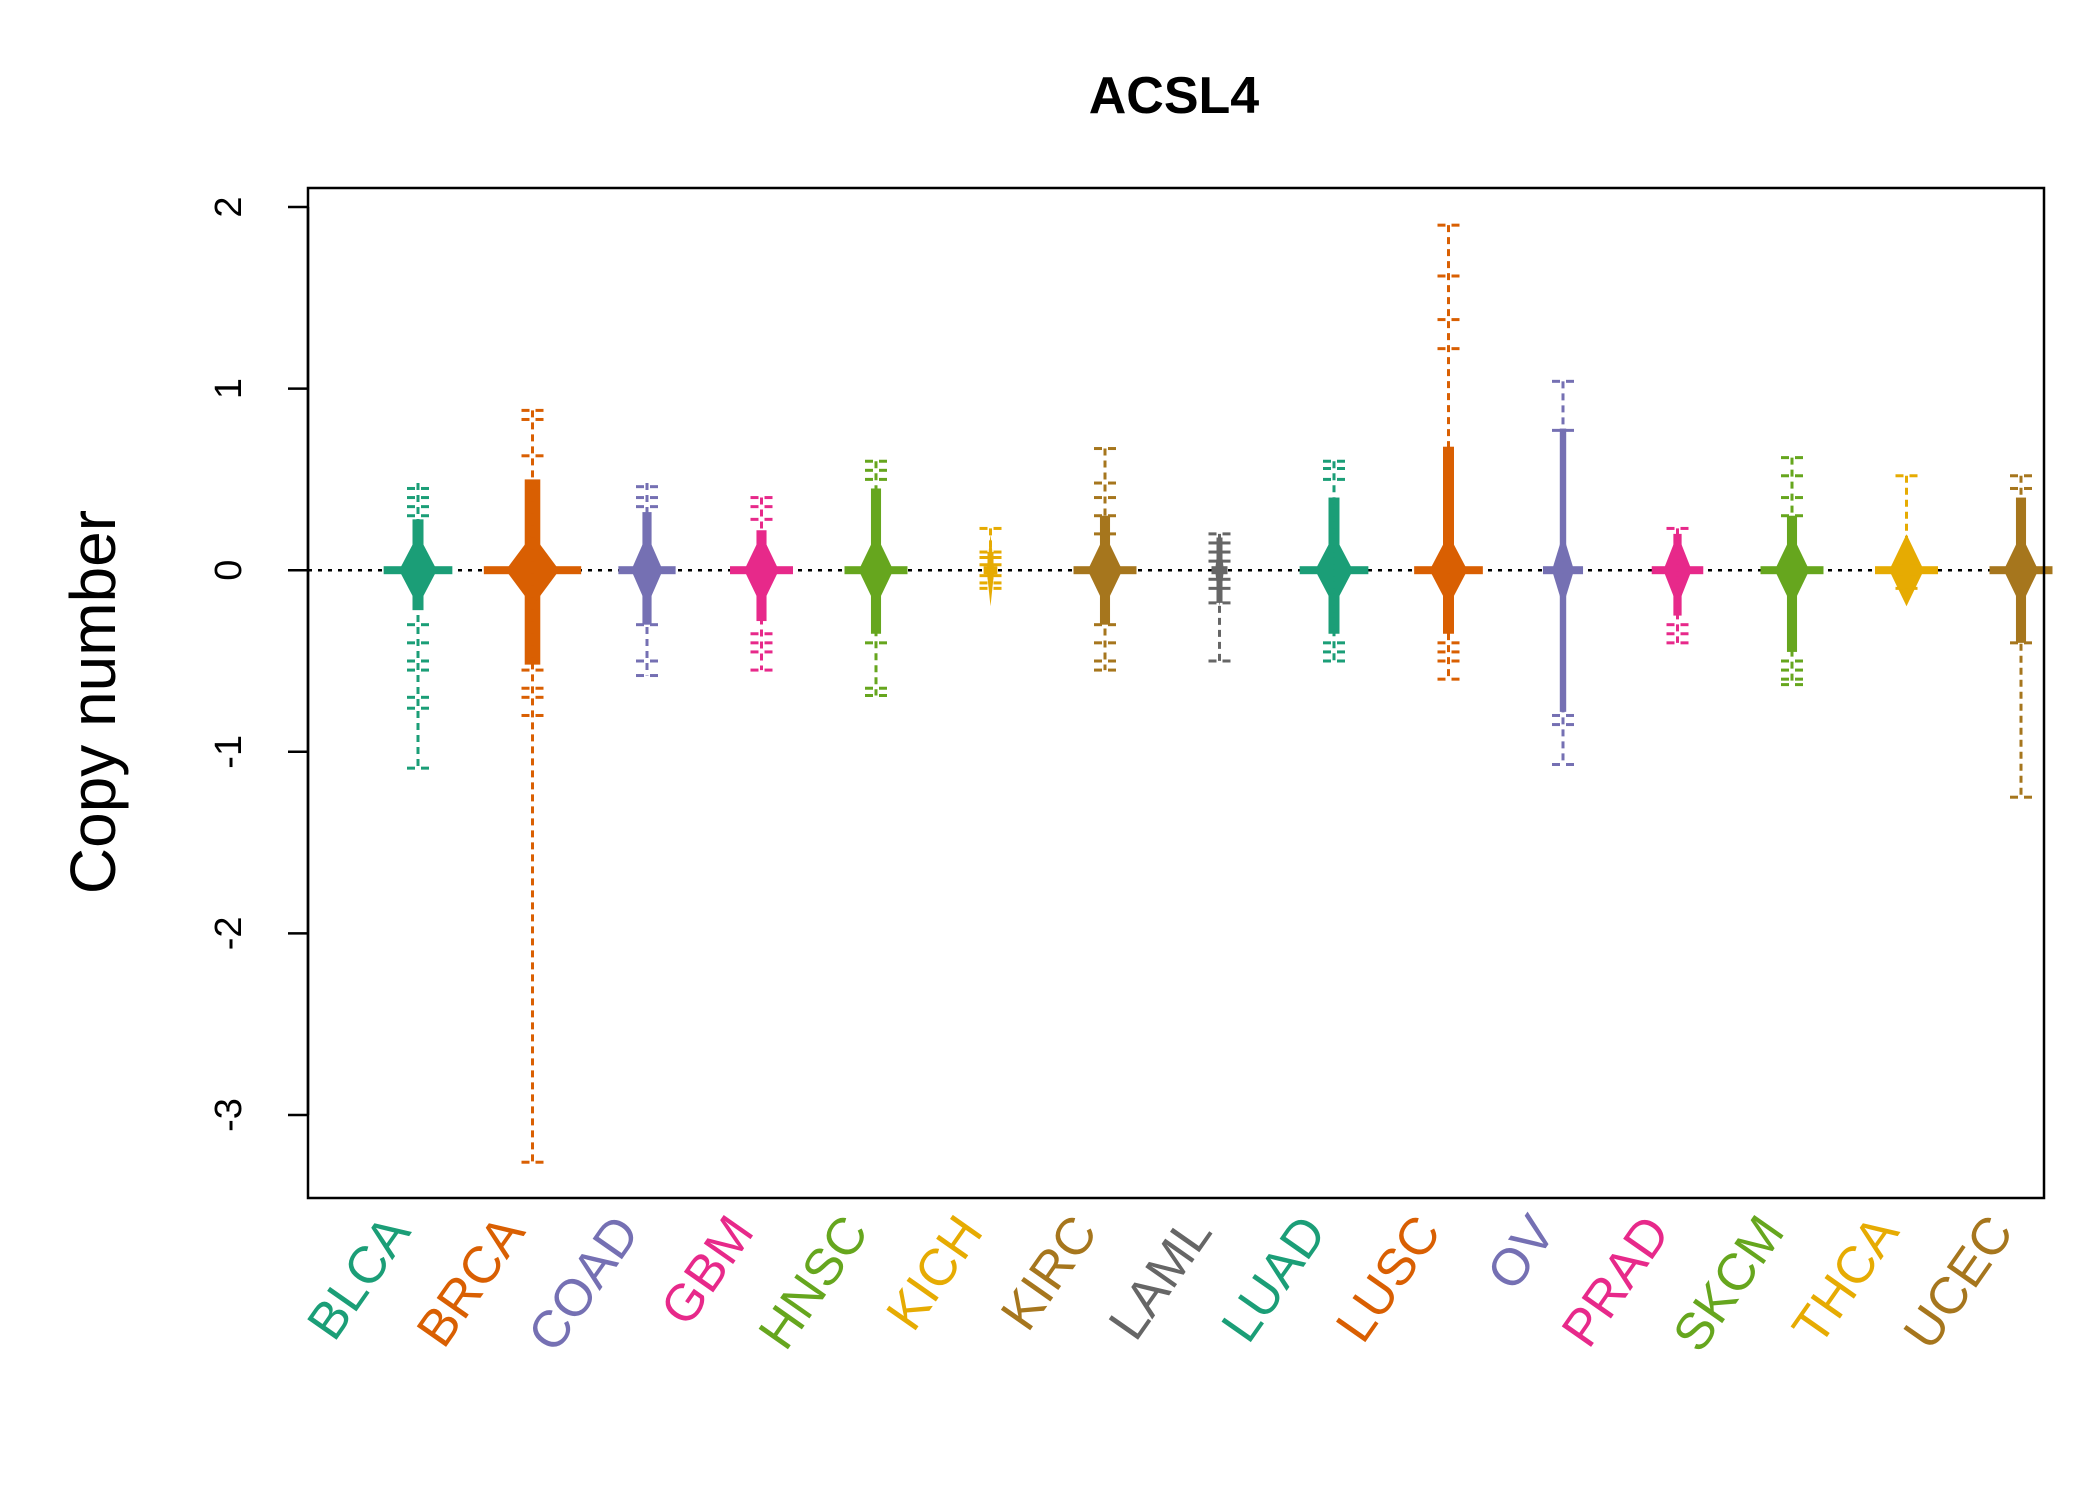  Describe the element at coordinates (1174, 96) in the screenshot. I see `chart-title: ACSL4` at that location.